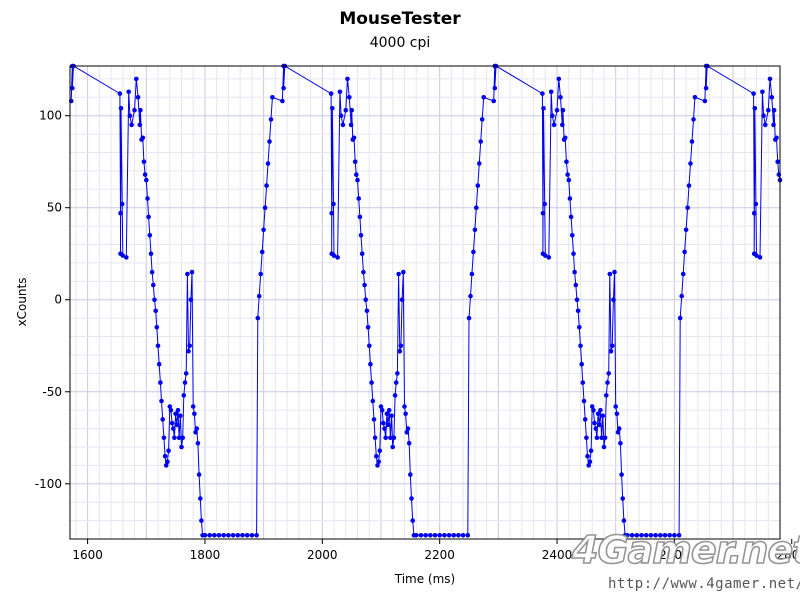 The width and height of the screenshot is (800, 600). I want to click on y-tick-label: 0, so click(58, 300).